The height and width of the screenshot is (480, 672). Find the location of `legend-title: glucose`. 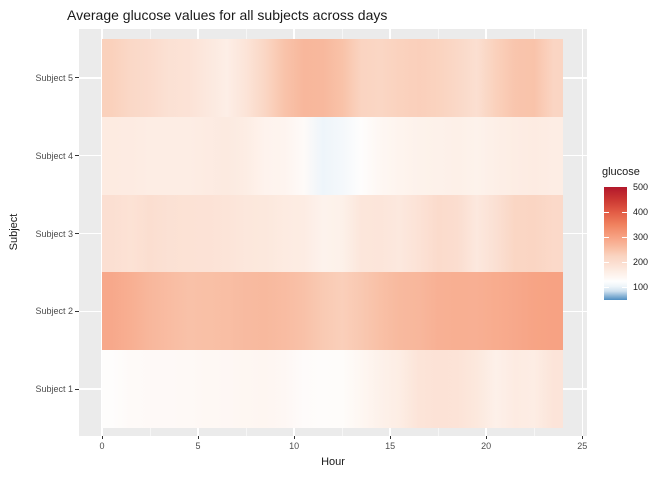

legend-title: glucose is located at coordinates (621, 172).